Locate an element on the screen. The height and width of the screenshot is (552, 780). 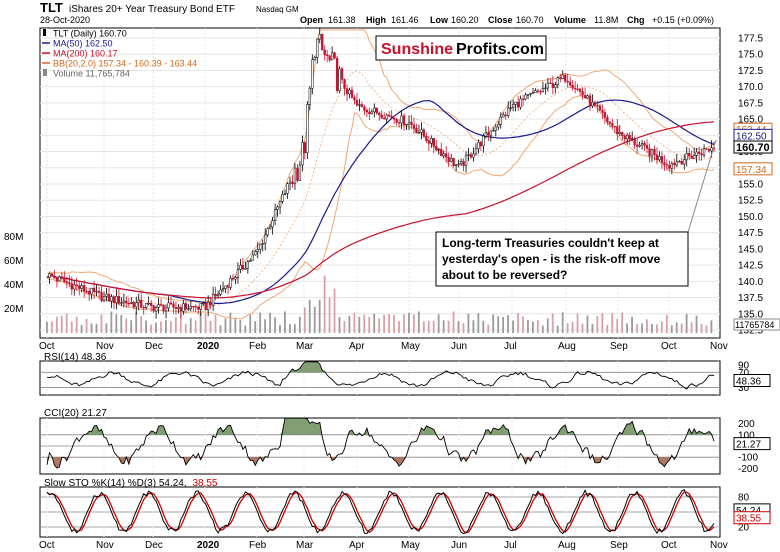
watermark-box is located at coordinates (461, 48).